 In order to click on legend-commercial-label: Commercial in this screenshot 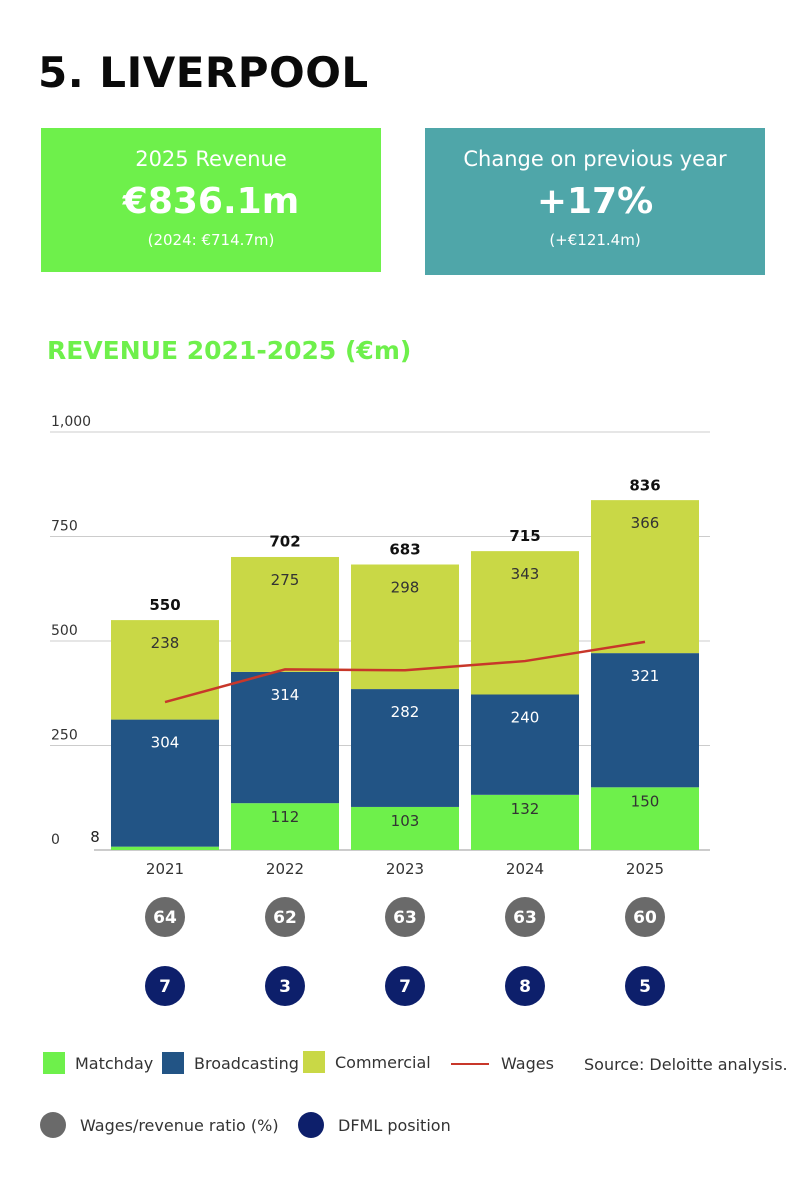, I will do `click(383, 1062)`.